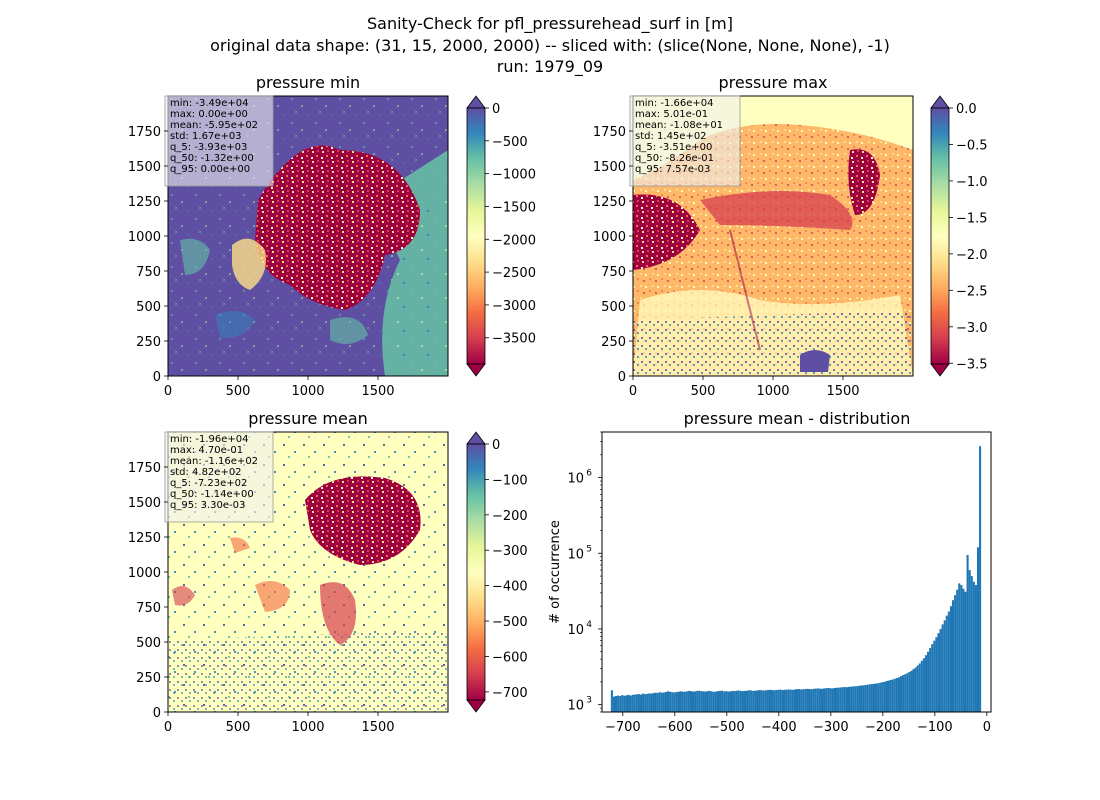 The image size is (1100, 800). What do you see at coordinates (674, 103) in the screenshot?
I see `stat-line: min: -1.66e+04` at bounding box center [674, 103].